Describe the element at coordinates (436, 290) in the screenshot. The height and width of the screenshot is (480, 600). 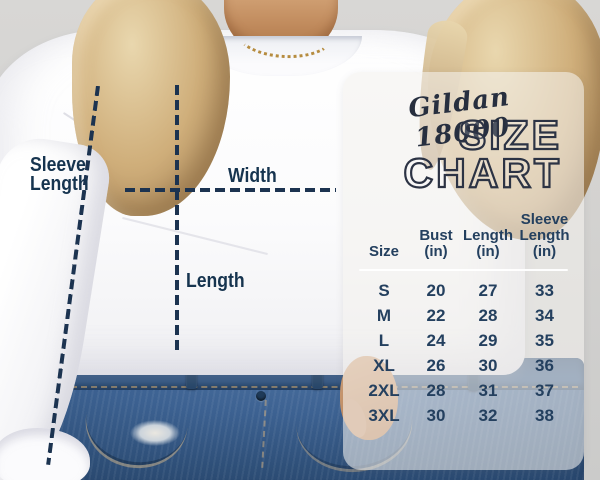
I see `bust-cell: 20` at that location.